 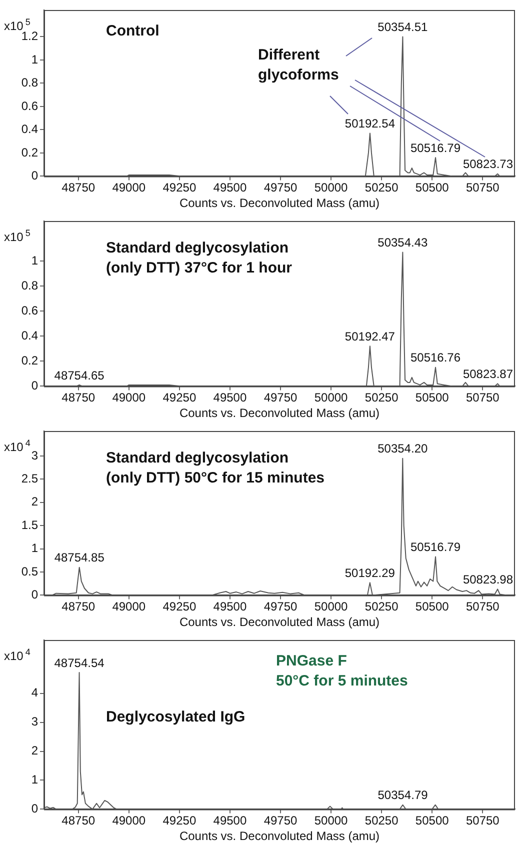 I want to click on text: PNGase F 50°C for 5 minutes, so click(x=342, y=671).